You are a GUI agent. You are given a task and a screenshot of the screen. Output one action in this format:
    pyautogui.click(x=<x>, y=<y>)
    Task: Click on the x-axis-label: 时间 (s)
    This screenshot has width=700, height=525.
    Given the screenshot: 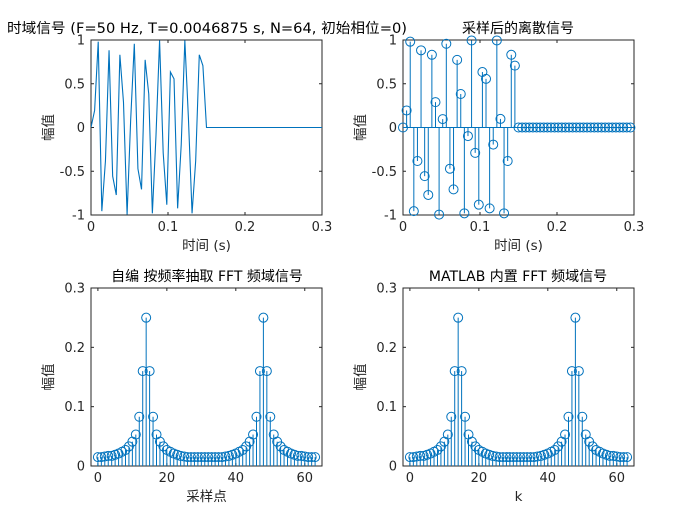 What is the action you would take?
    pyautogui.click(x=518, y=246)
    